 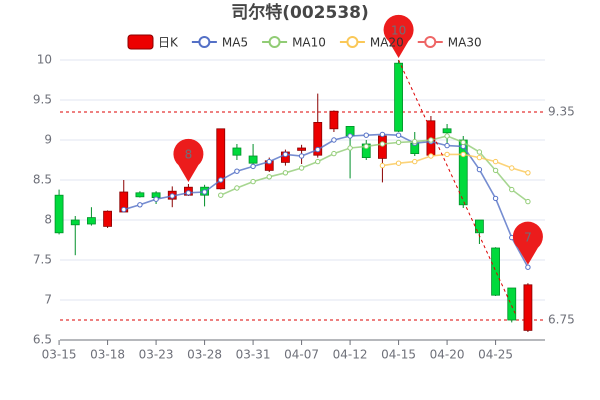 What do you see at coordinates (168, 43) in the screenshot?
I see `legend-label: 日K` at bounding box center [168, 43].